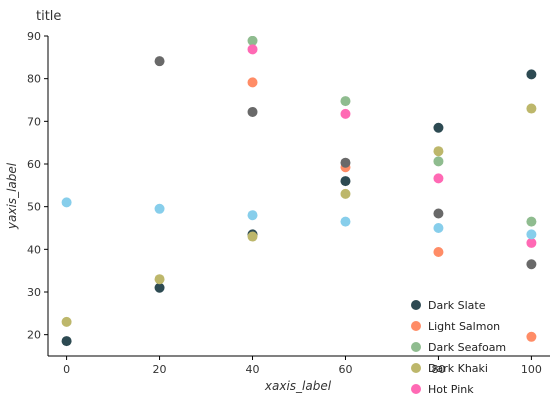  Describe the element at coordinates (34, 207) in the screenshot. I see `y-tick-label: 50` at that location.